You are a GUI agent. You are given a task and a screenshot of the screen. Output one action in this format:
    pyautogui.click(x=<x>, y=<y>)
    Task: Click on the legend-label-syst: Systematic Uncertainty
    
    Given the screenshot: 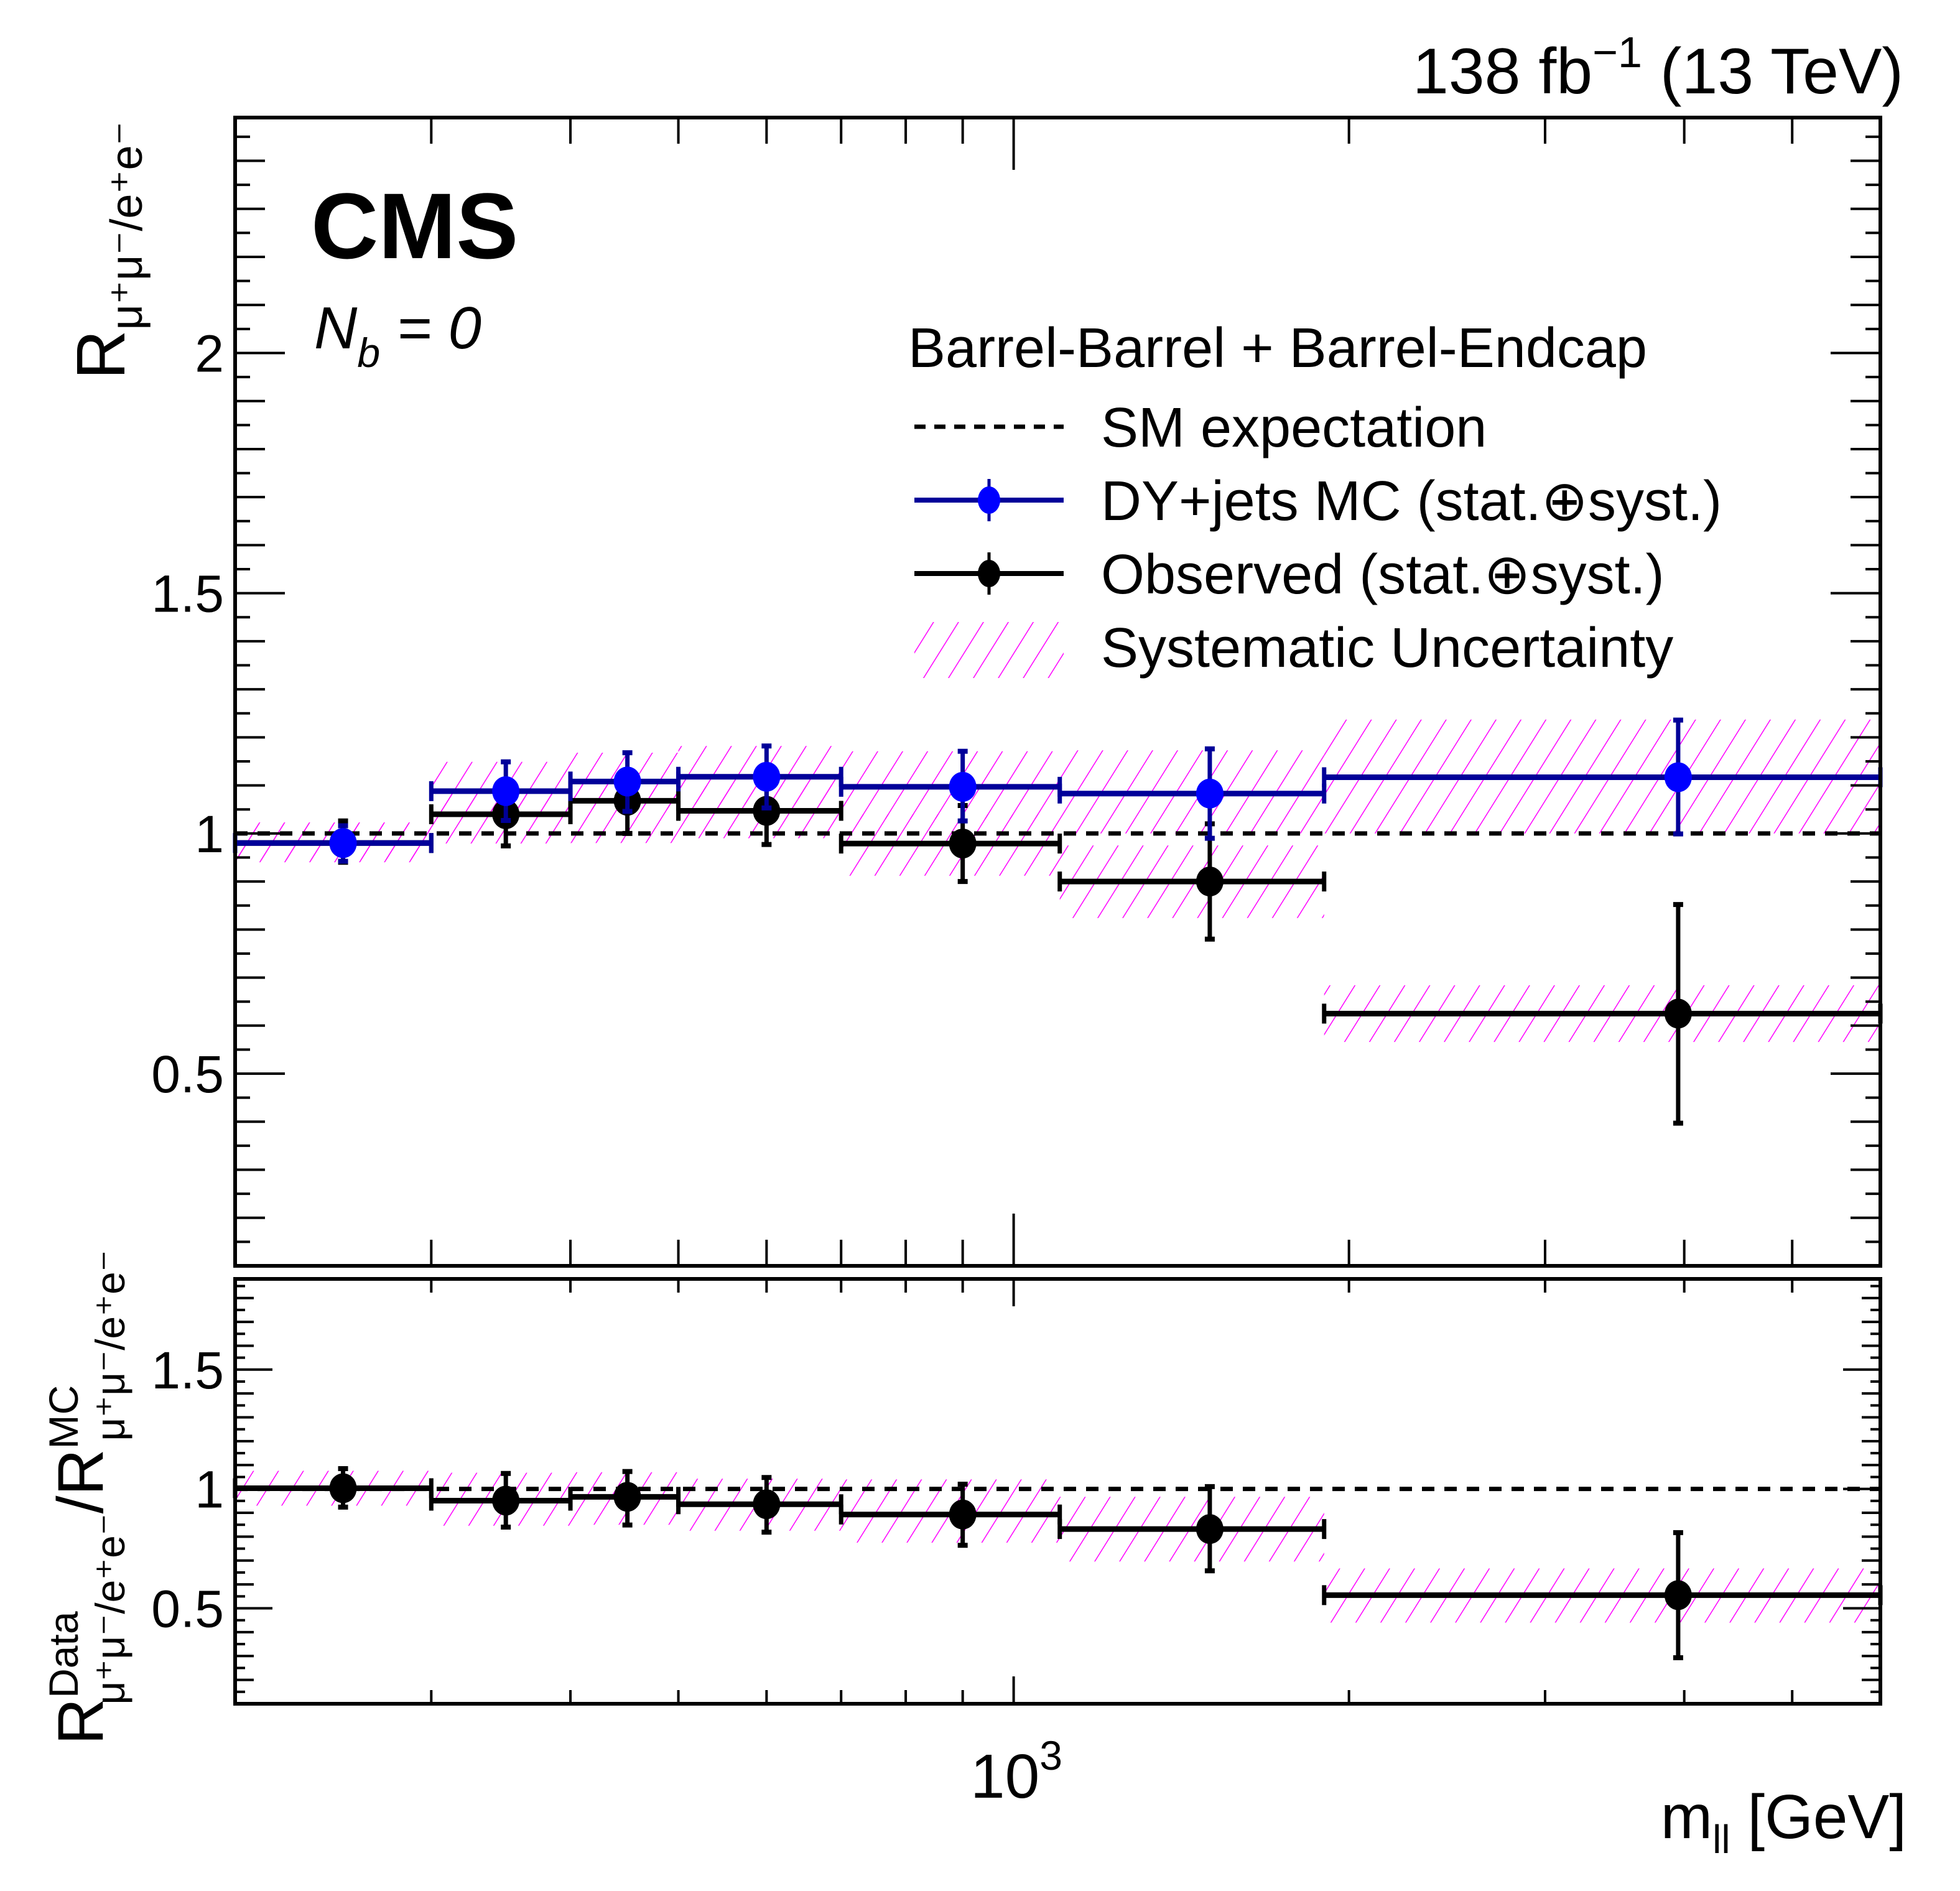 What is the action you would take?
    pyautogui.click(x=1387, y=648)
    